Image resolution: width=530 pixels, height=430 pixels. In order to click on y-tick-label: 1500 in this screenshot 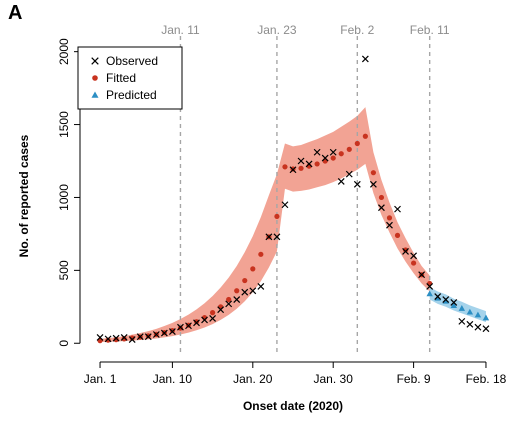, I will do `click(64, 124)`.